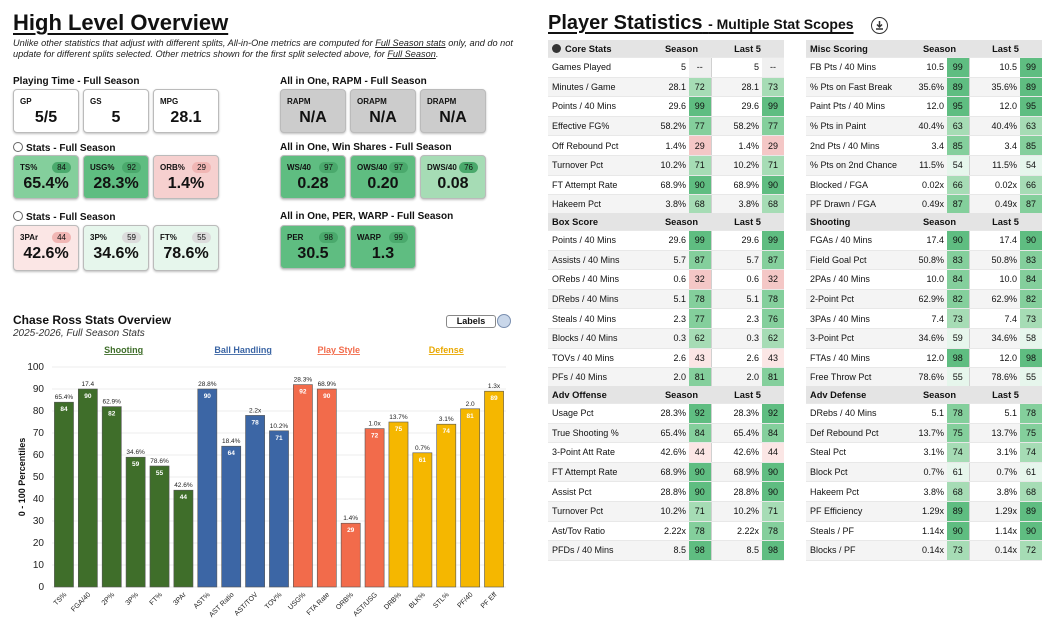 This screenshot has height=627, width=1050. I want to click on stat-value: 2.6, so click(736, 358).